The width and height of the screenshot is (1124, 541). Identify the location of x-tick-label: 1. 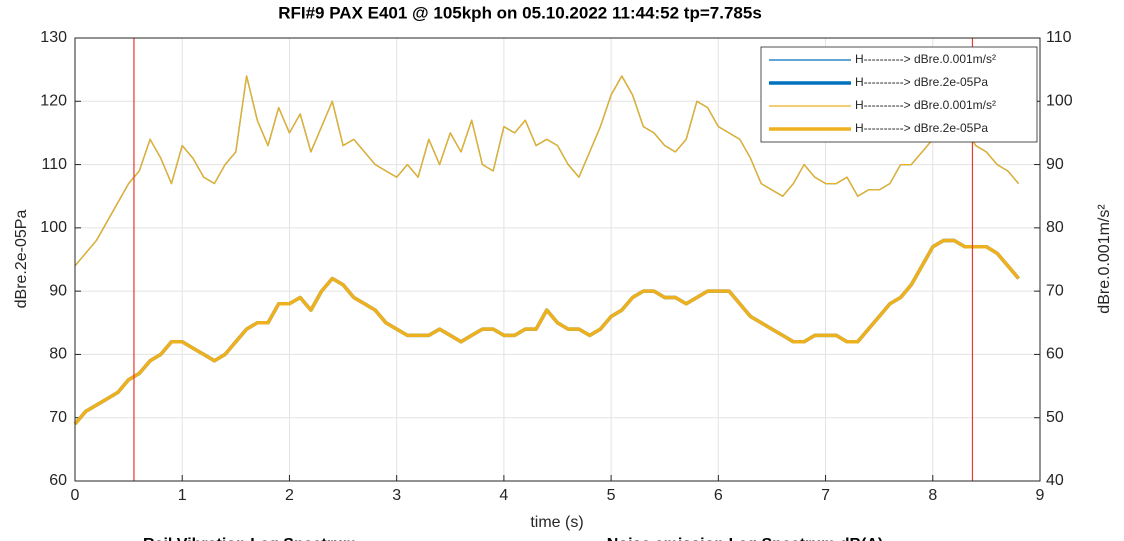
(182, 495).